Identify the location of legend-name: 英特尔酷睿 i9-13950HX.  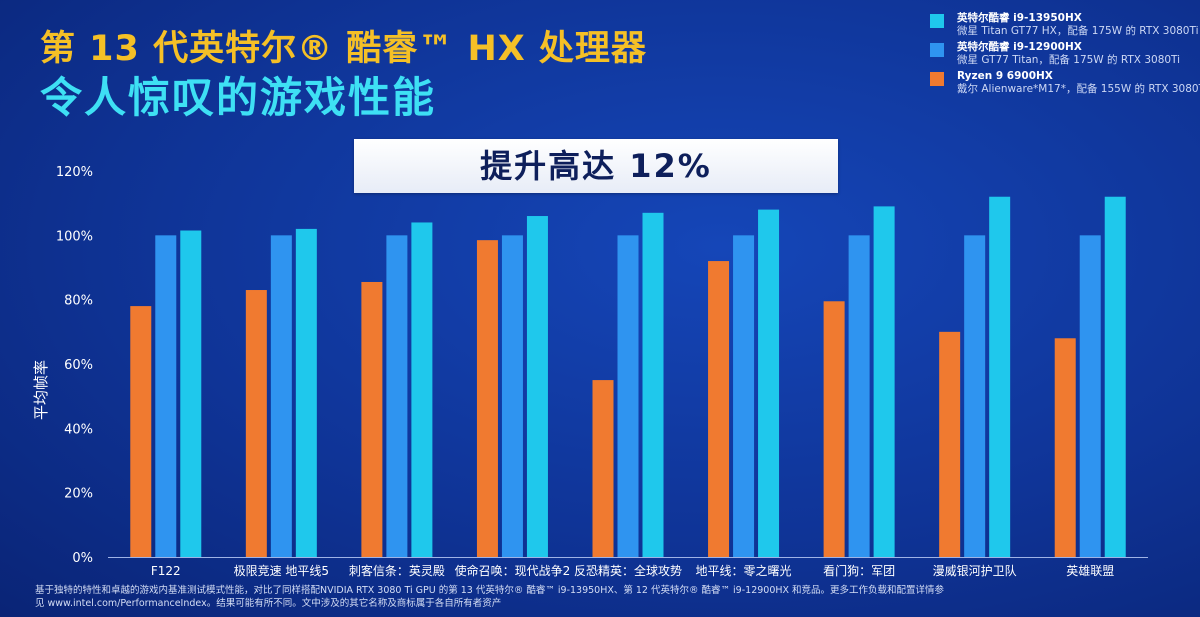
(1019, 18).